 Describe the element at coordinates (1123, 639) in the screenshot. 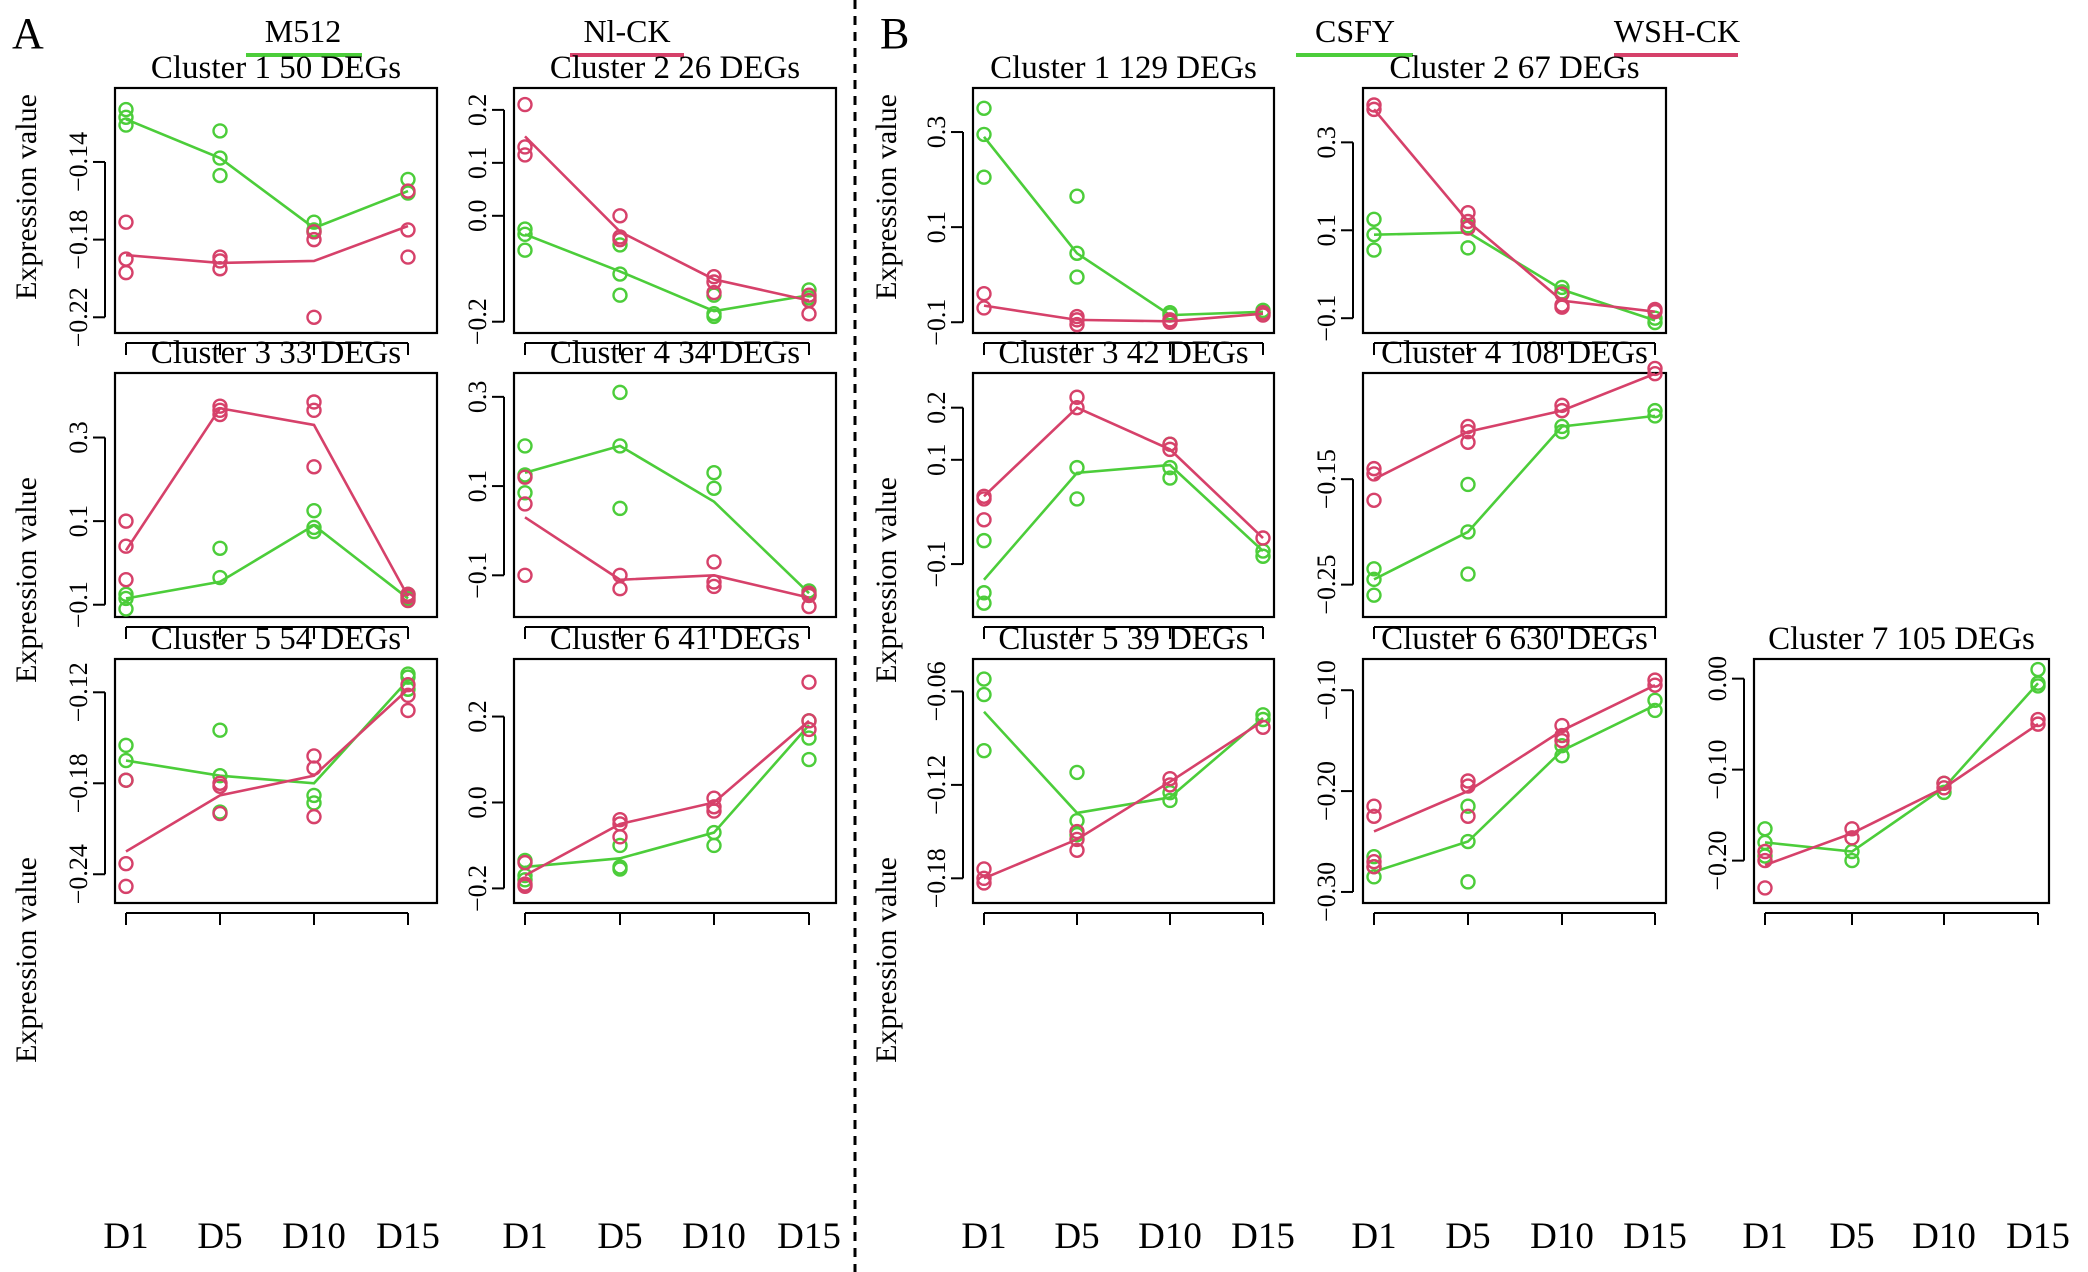

I see `plot-title: Cluster 5 39 DEGs` at that location.